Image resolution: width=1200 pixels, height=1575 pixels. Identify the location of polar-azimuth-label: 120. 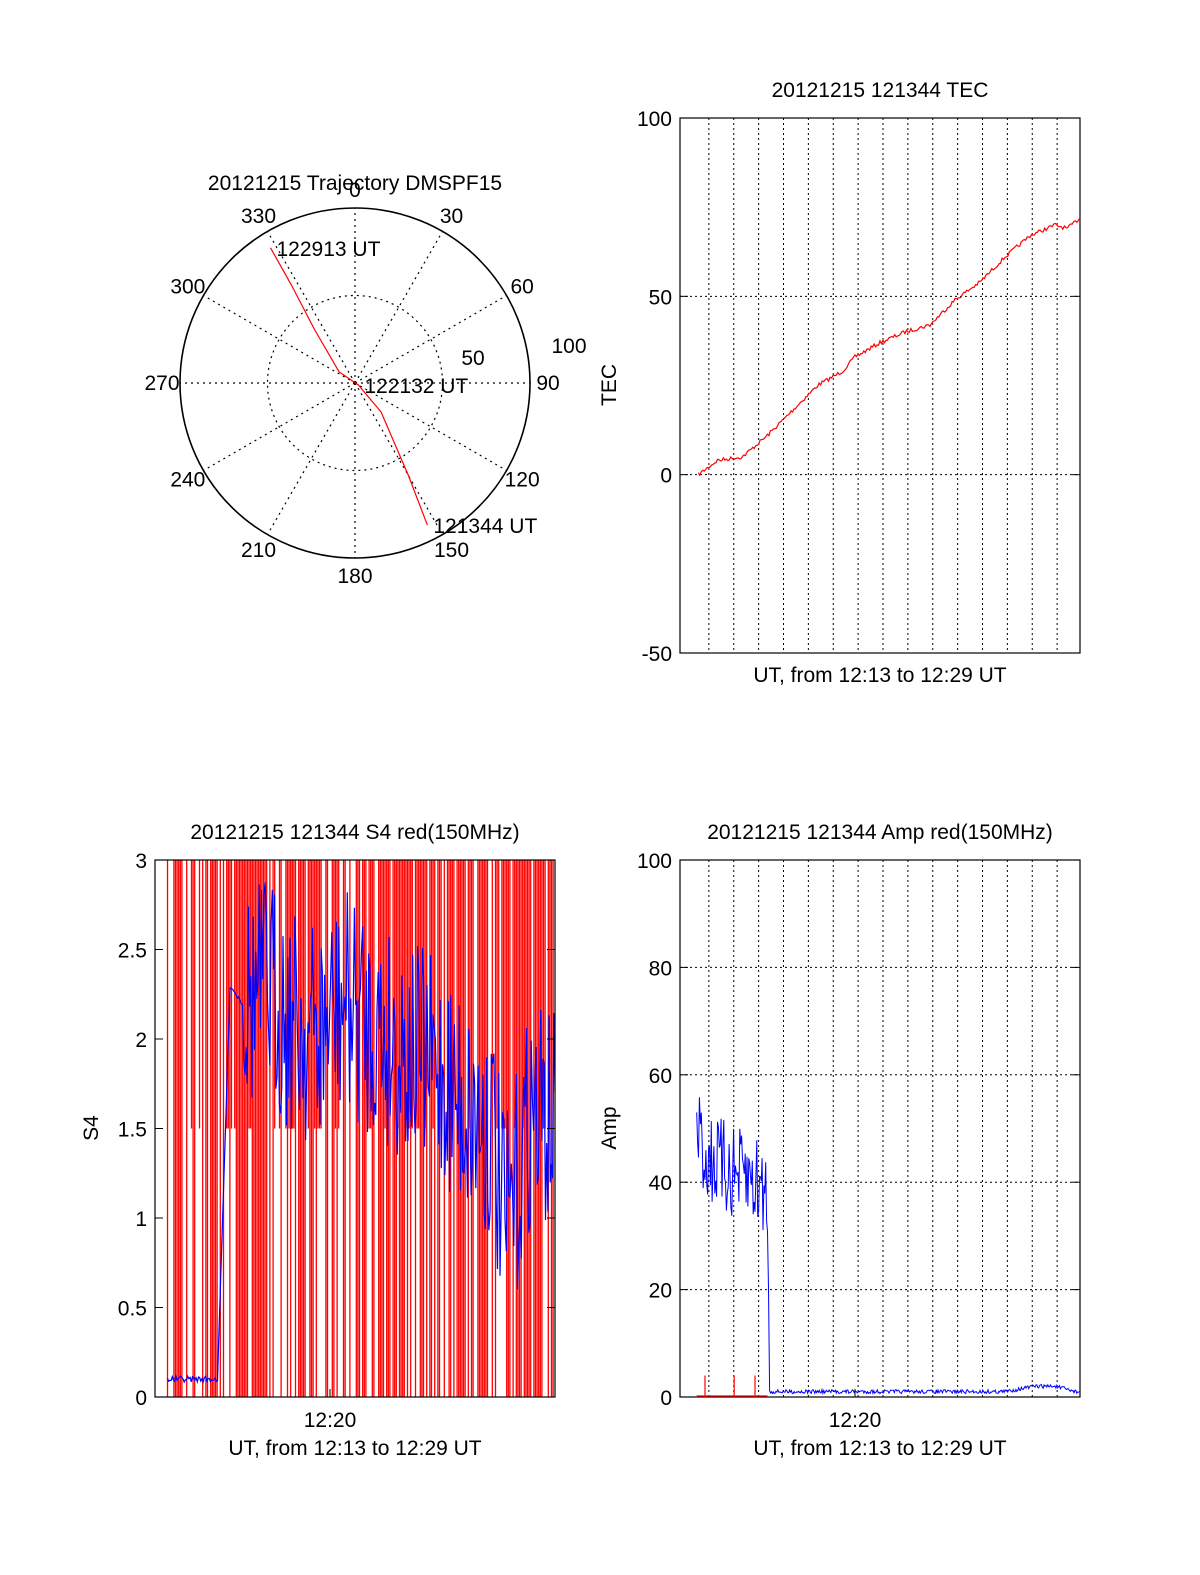
(522, 480).